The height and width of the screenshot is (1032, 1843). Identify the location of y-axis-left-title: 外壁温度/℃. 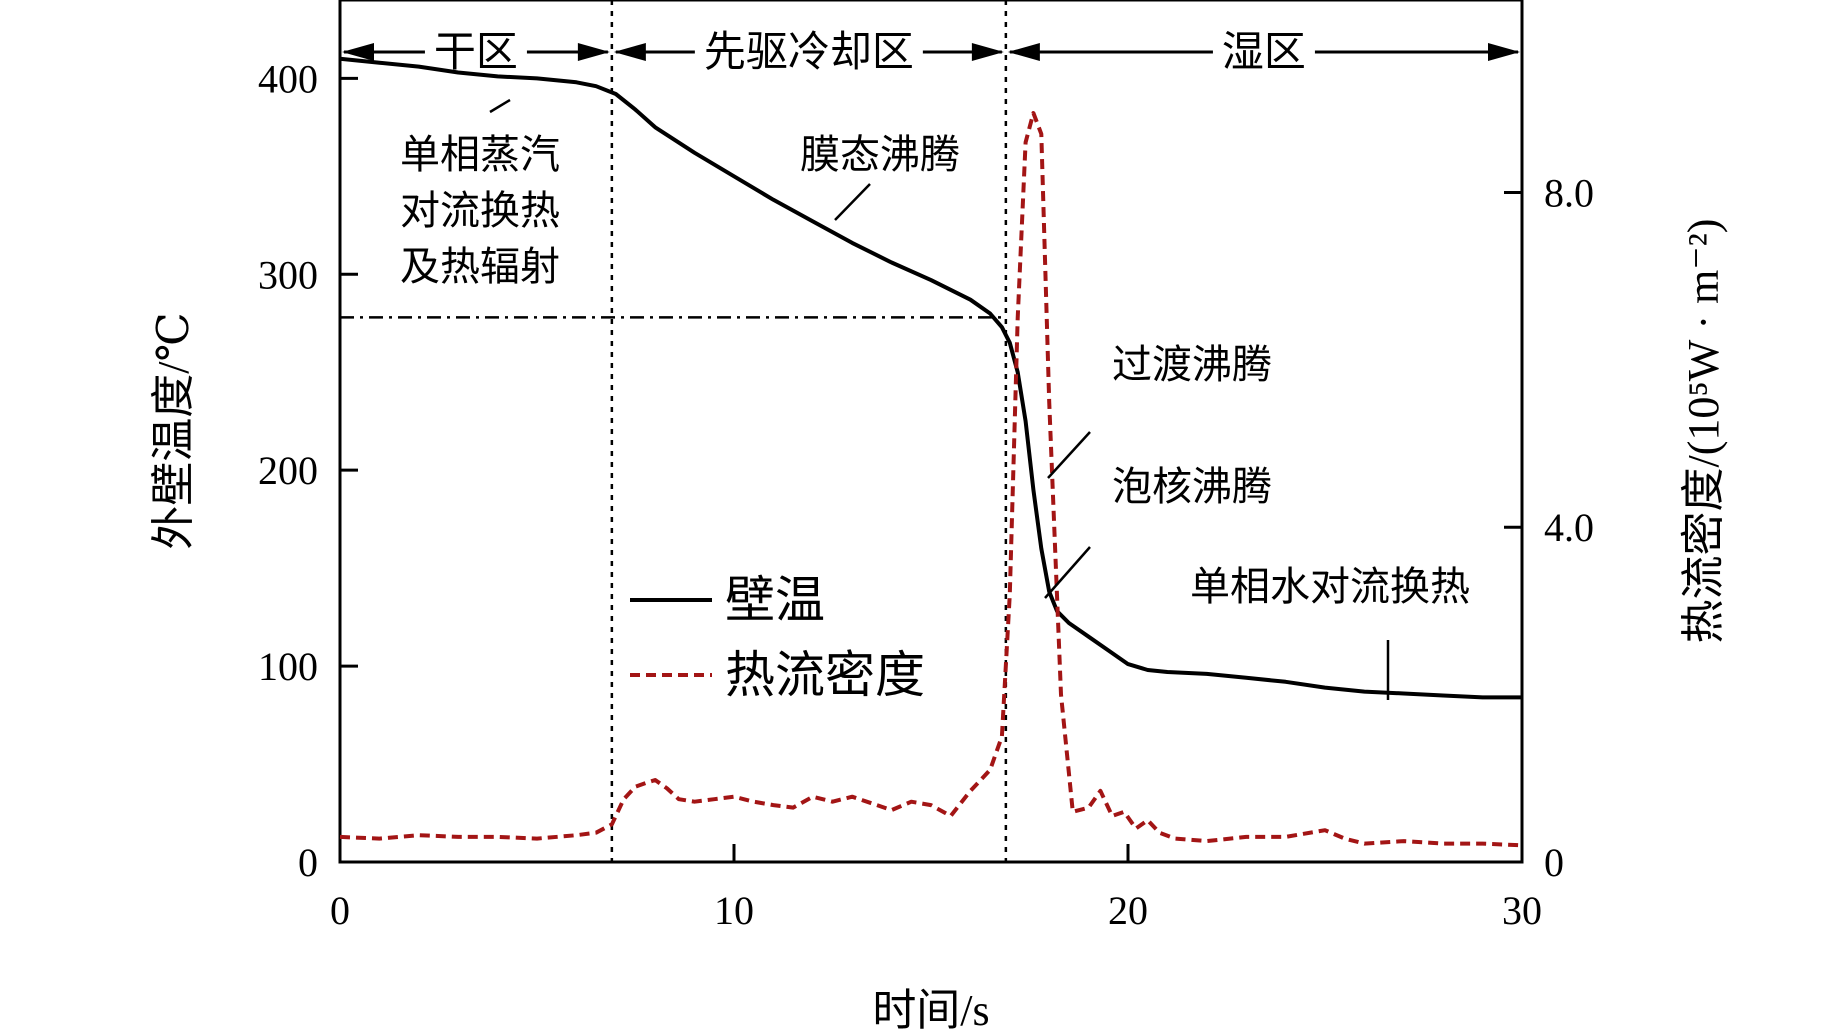
(173, 430).